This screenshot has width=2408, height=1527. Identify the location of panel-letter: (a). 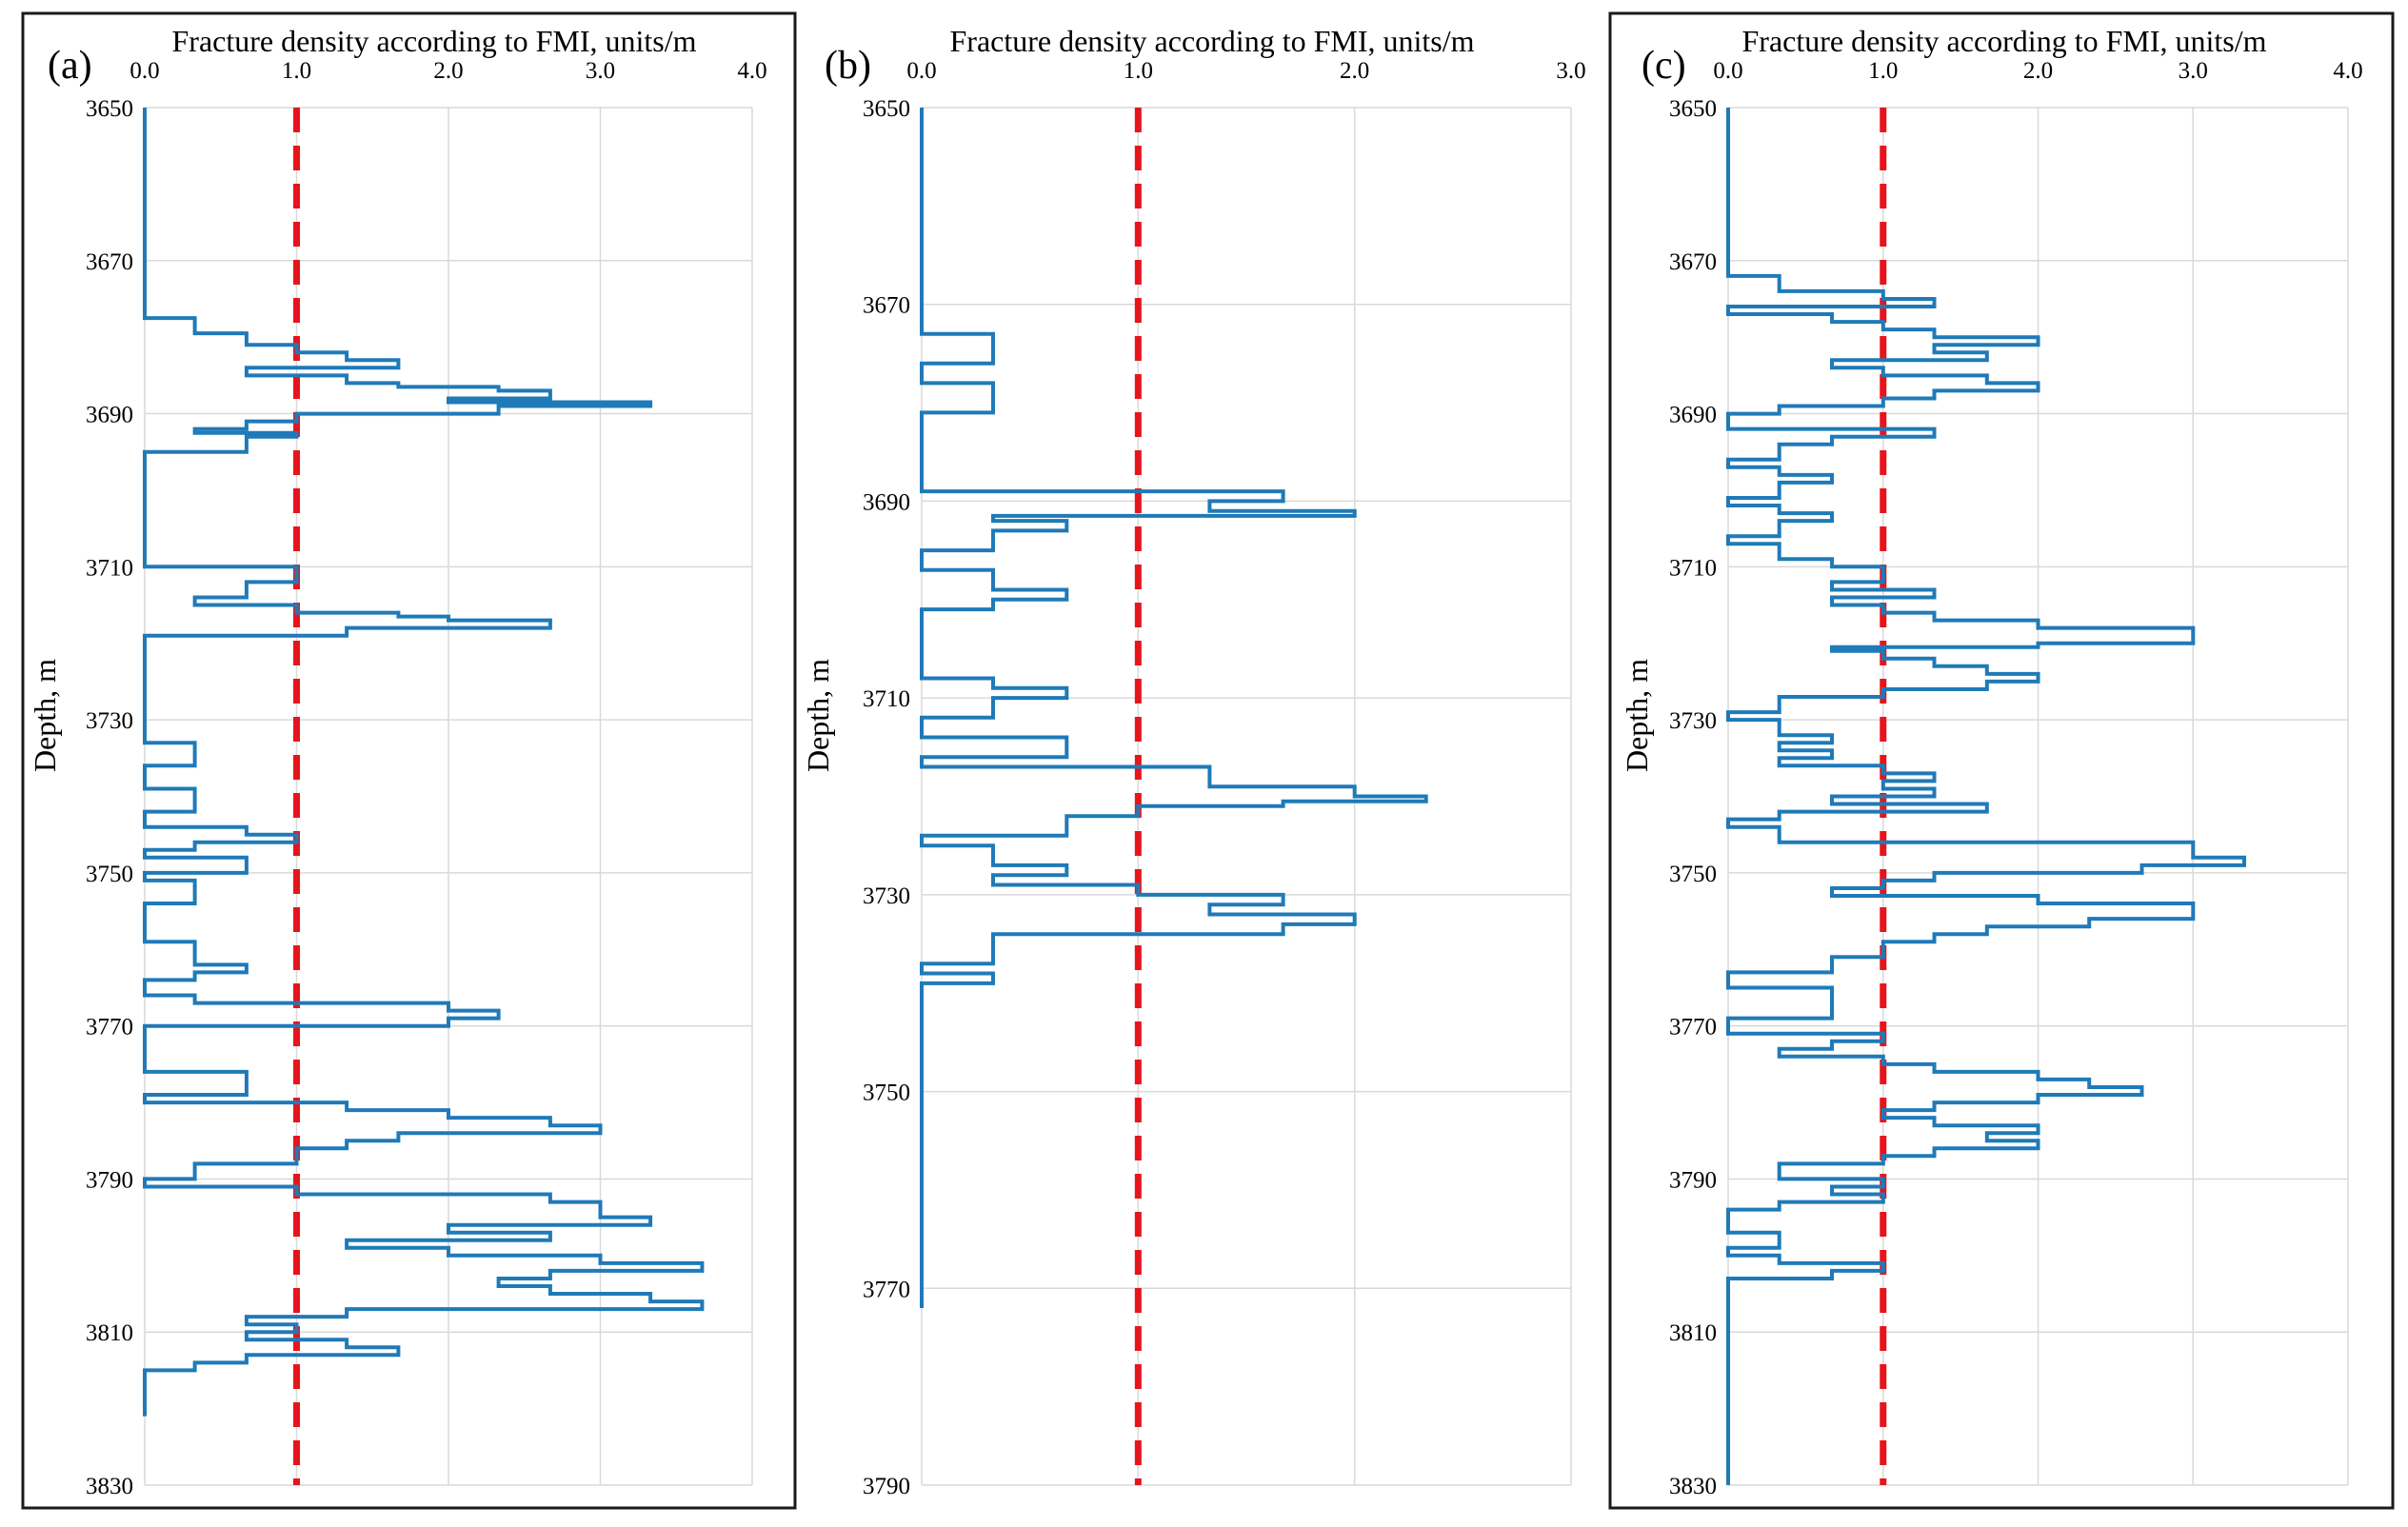
(70, 66).